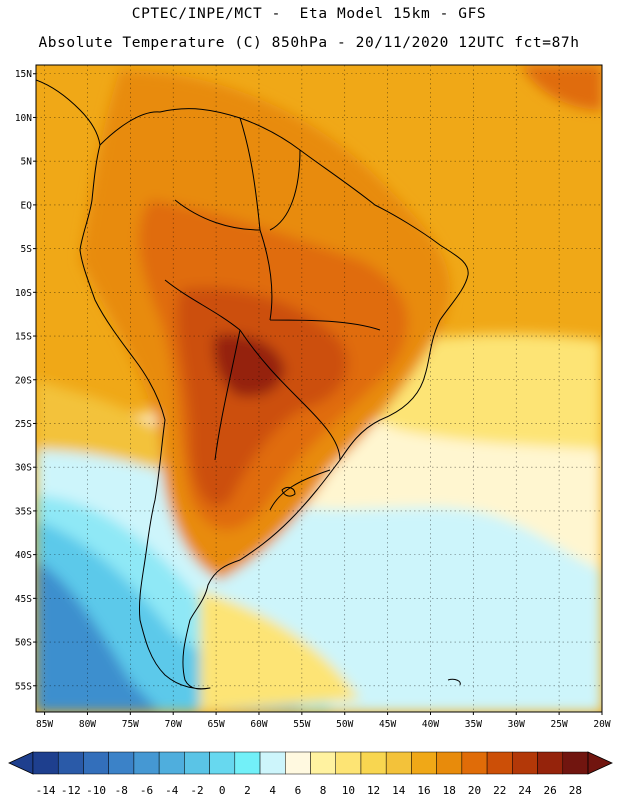  What do you see at coordinates (550, 790) in the screenshot?
I see `colorbar-label: 26` at bounding box center [550, 790].